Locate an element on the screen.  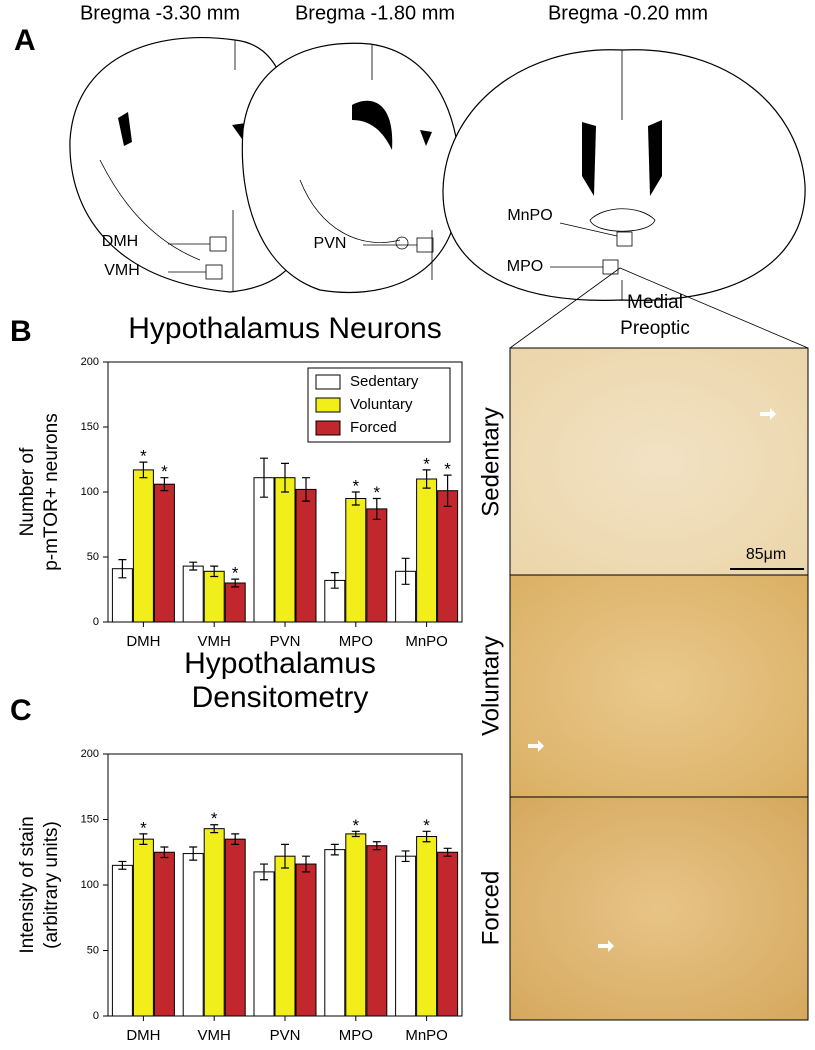
region-label: PVN is located at coordinates (330, 243).